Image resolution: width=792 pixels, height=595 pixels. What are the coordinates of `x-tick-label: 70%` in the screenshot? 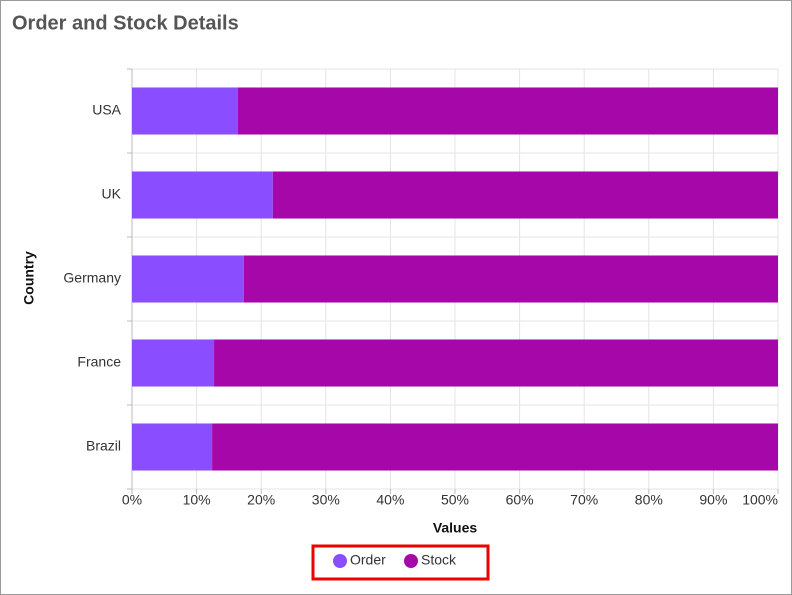 It's located at (584, 500).